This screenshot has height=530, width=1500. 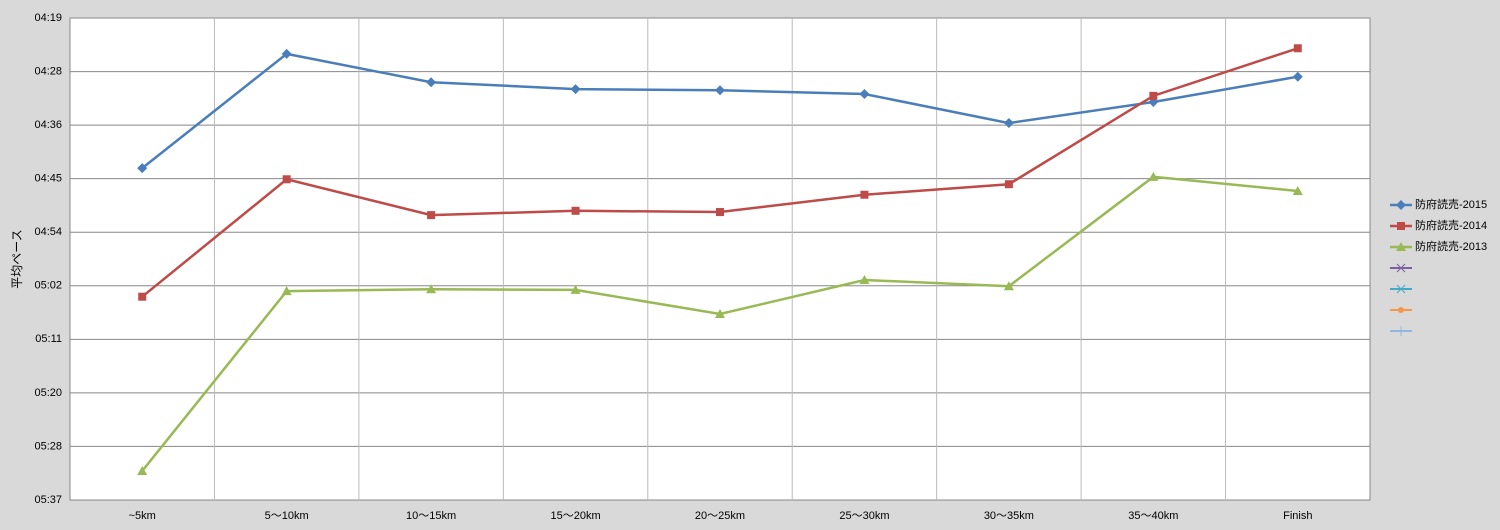 What do you see at coordinates (48, 125) in the screenshot?
I see `y-tick-label: 04:36` at bounding box center [48, 125].